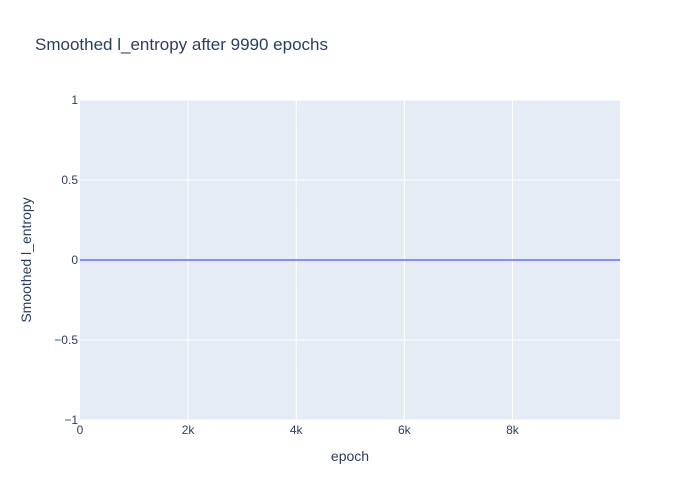 This screenshot has width=700, height=500. What do you see at coordinates (80, 430) in the screenshot?
I see `x-tick-label: 0` at bounding box center [80, 430].